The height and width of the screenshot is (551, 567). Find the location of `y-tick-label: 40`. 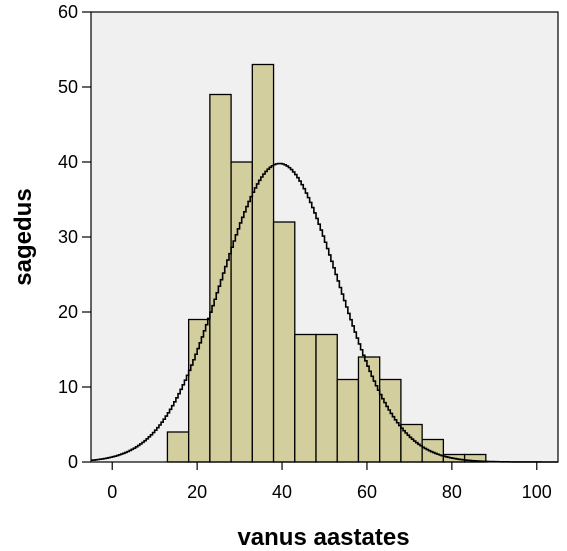

y-tick-label: 40 is located at coordinates (68, 162).